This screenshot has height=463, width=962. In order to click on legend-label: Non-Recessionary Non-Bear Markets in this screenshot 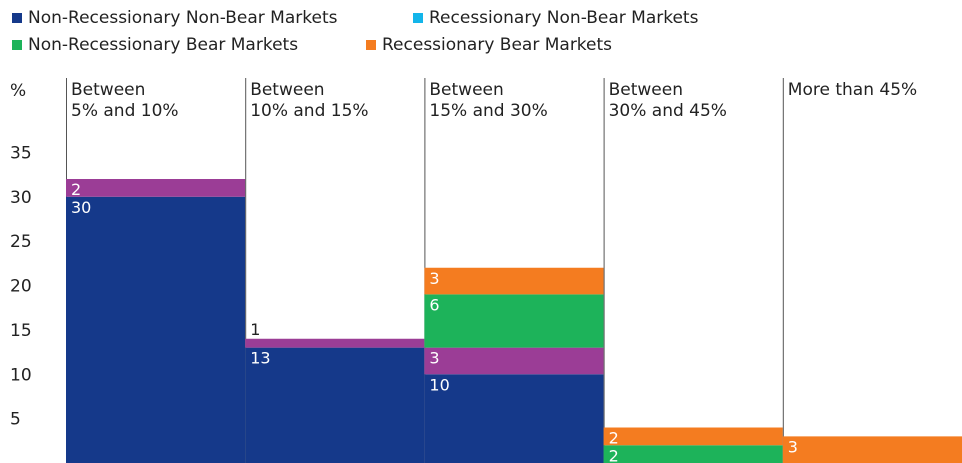, I will do `click(183, 18)`.